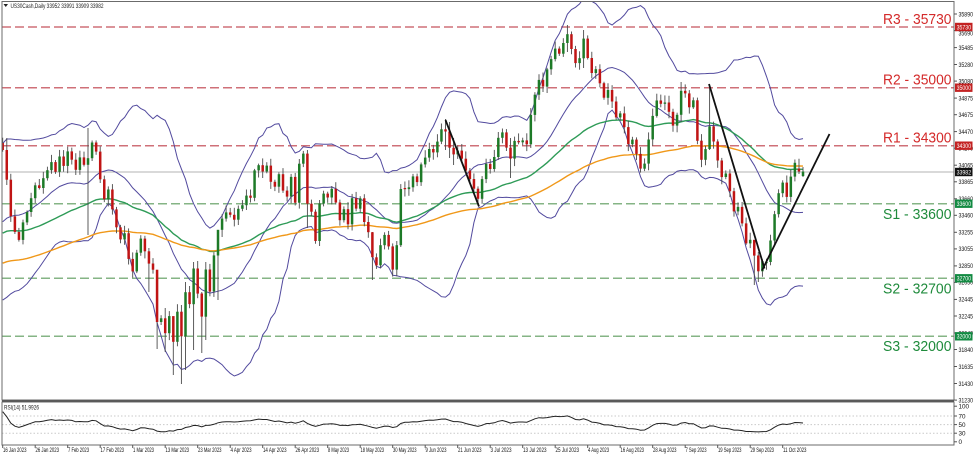 The width and height of the screenshot is (975, 461). I want to click on svg-text: 23 Mar 2023, so click(210, 450).